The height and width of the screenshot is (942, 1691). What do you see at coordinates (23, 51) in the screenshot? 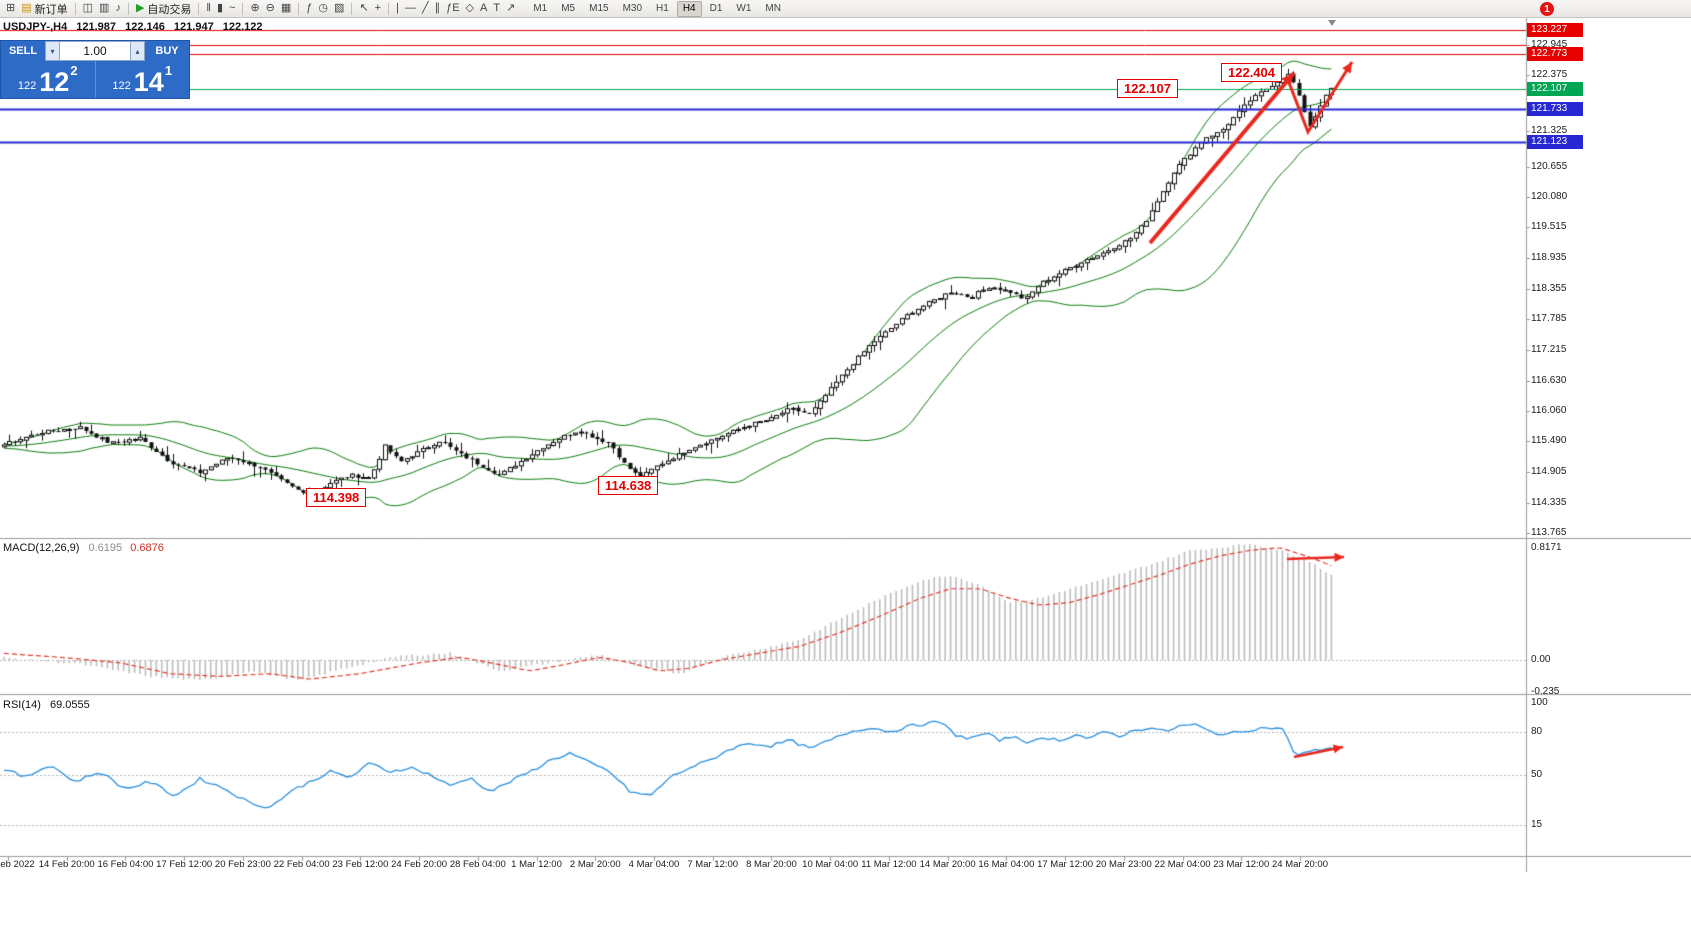
I see `sell-button: SELL` at bounding box center [23, 51].